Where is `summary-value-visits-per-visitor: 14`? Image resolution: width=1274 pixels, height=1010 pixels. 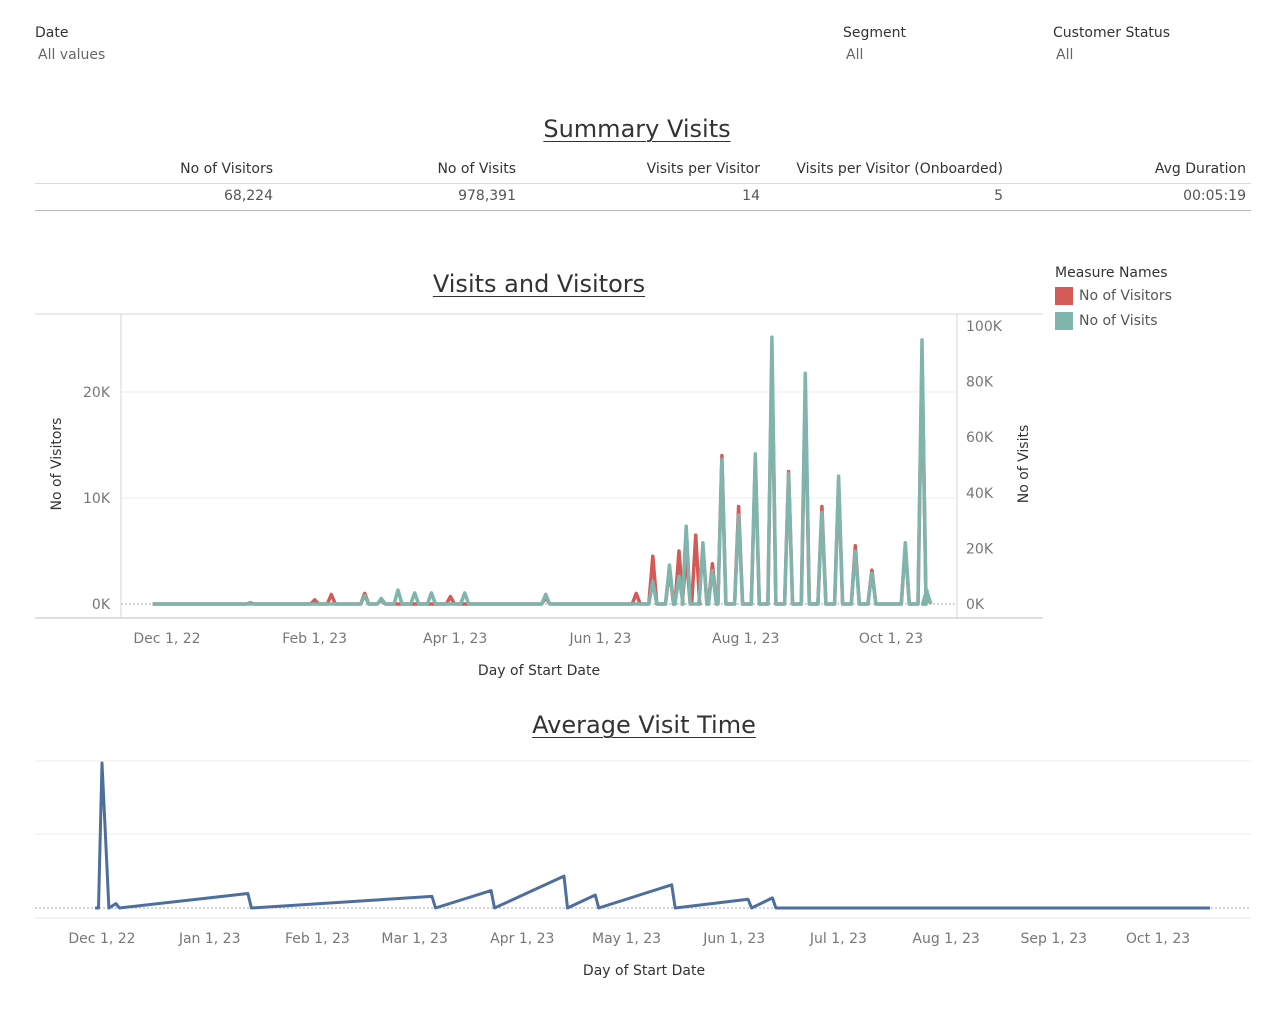 summary-value-visits-per-visitor: 14 is located at coordinates (751, 196).